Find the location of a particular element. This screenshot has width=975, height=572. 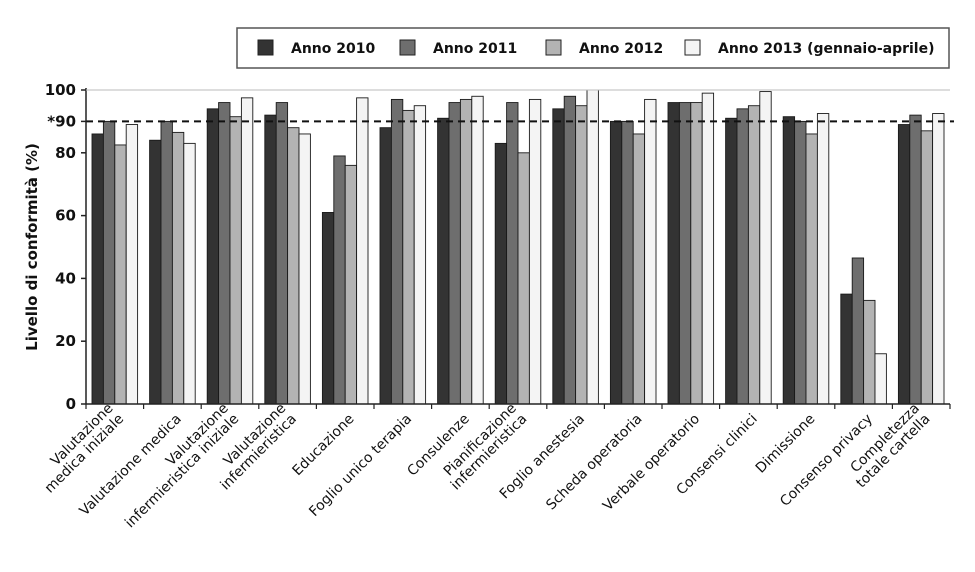

x-tick-label: Verbale operatorio is located at coordinates (651, 462).